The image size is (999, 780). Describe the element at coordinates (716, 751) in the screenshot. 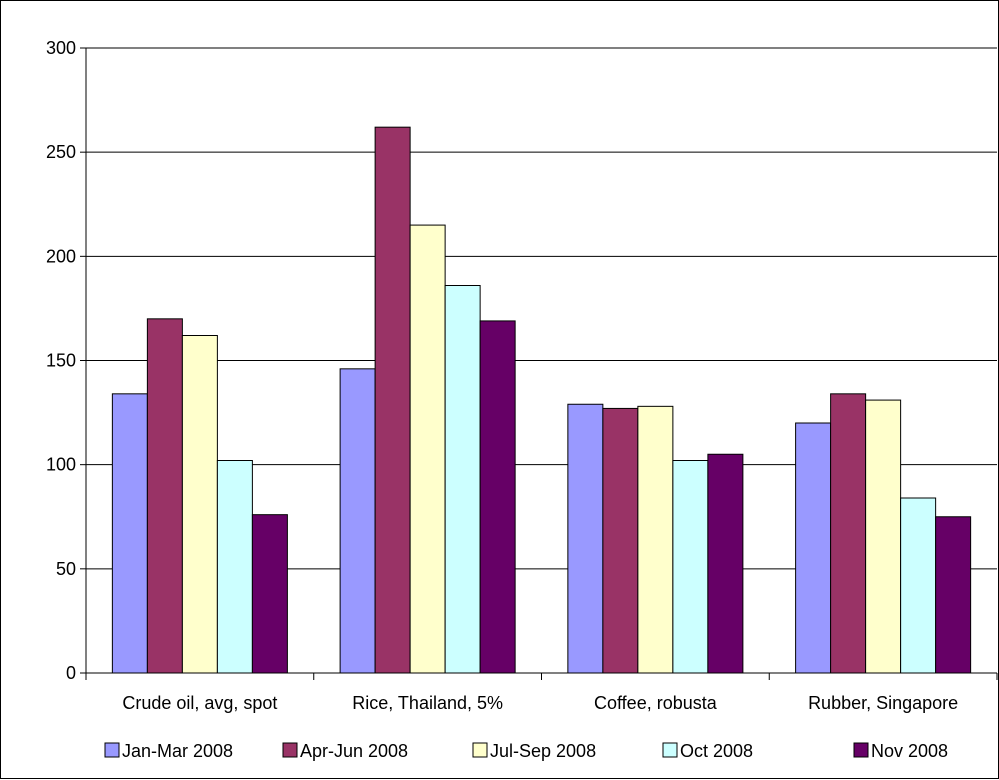

I see `legend-label: Oct 2008` at that location.